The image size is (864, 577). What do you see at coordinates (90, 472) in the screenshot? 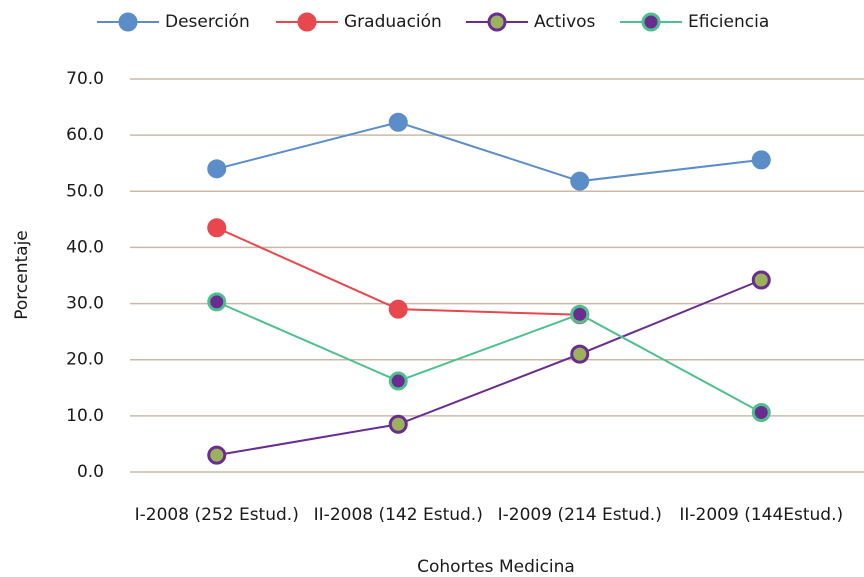
I see `y-tick-label: 0.0` at bounding box center [90, 472].